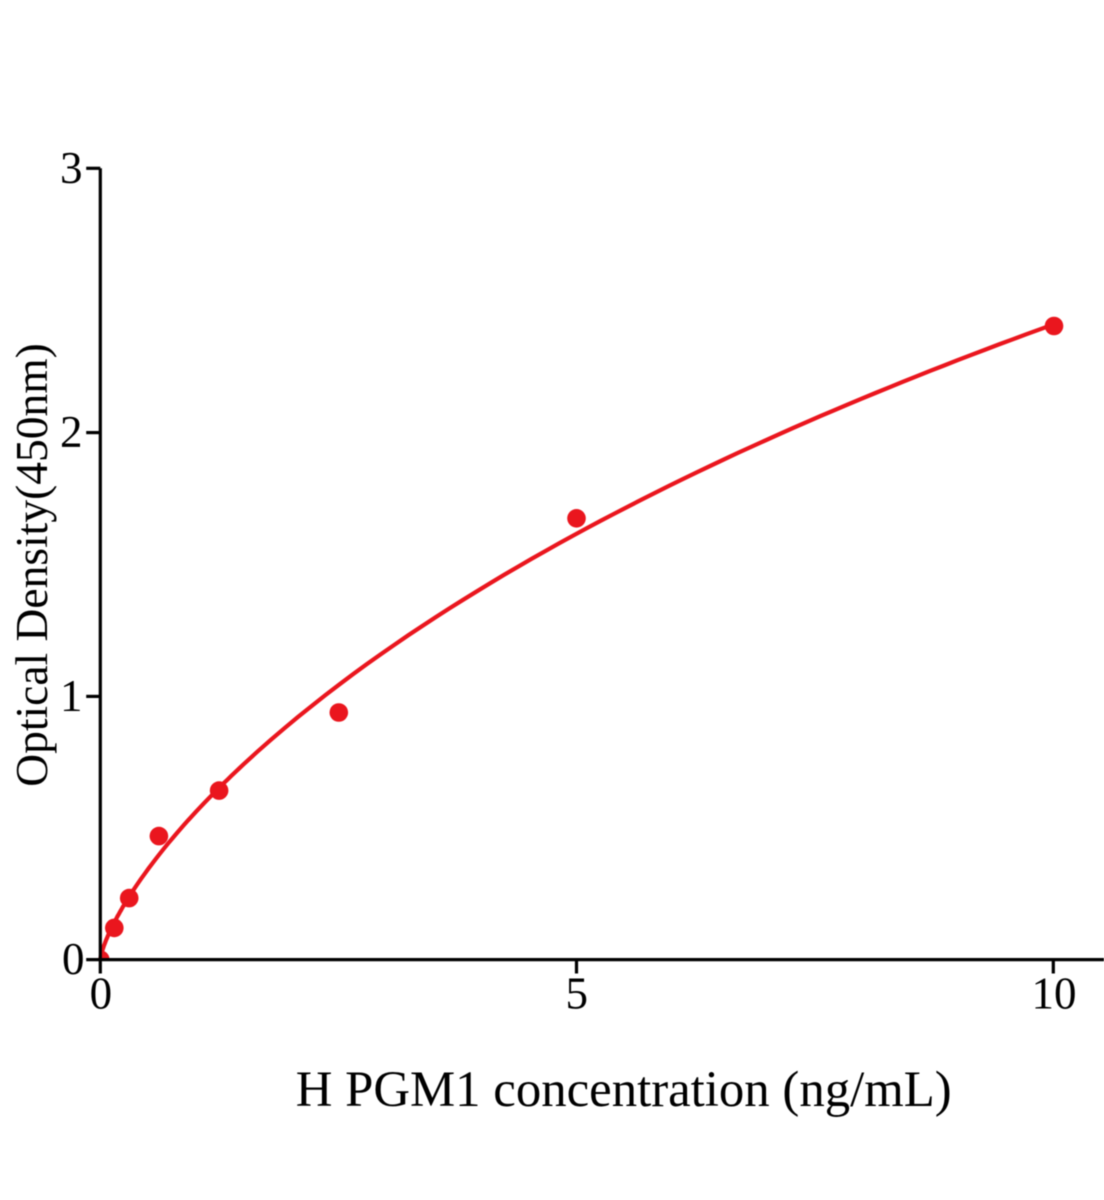 The image size is (1104, 1200). What do you see at coordinates (71, 432) in the screenshot?
I see `svg-text: 2` at bounding box center [71, 432].